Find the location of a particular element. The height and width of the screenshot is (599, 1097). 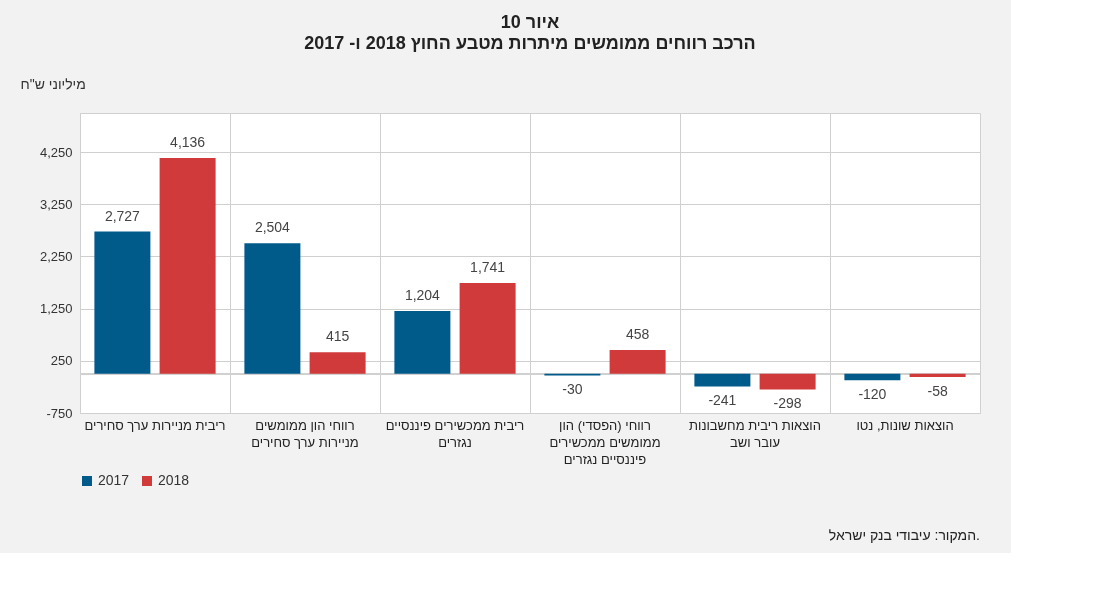

text: המקור: עיבודי בנק ישראל. is located at coordinates (904, 535).